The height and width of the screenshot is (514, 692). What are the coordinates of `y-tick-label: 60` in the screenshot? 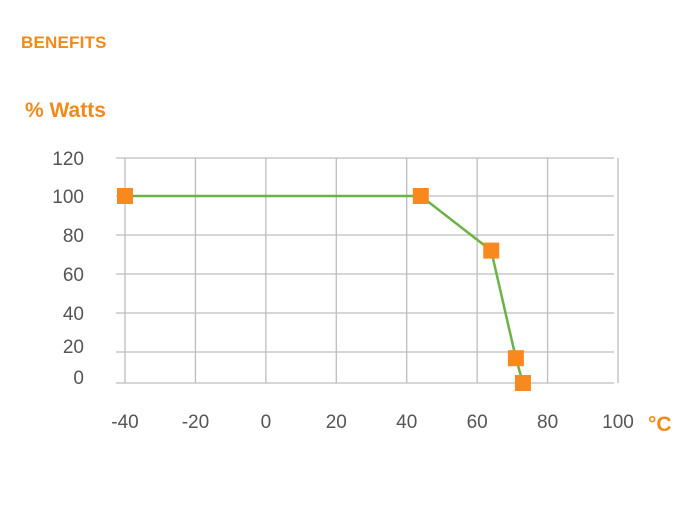 It's located at (73, 275).